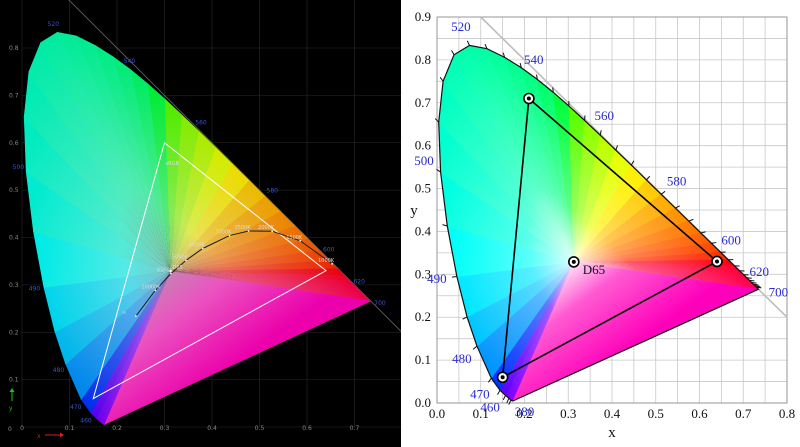 The image size is (800, 447). I want to click on left-wavelength-label: 560, so click(201, 123).